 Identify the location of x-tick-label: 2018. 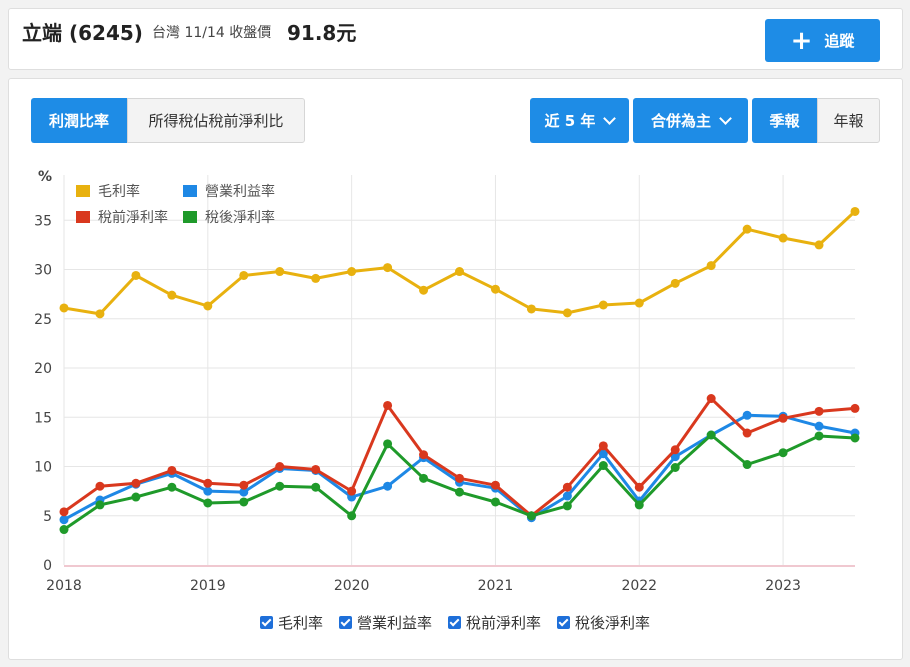
(64, 586).